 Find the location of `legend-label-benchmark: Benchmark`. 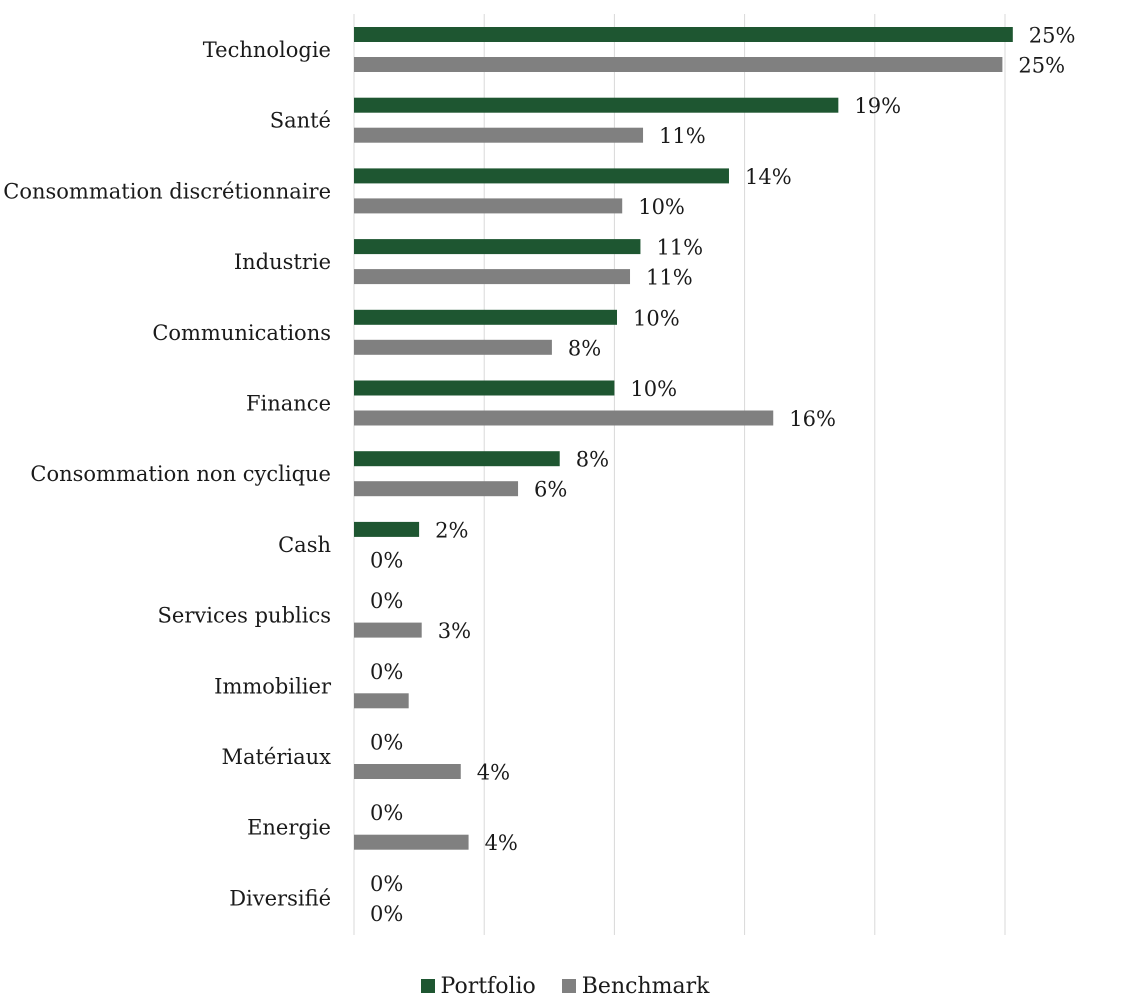

legend-label-benchmark: Benchmark is located at coordinates (645, 986).